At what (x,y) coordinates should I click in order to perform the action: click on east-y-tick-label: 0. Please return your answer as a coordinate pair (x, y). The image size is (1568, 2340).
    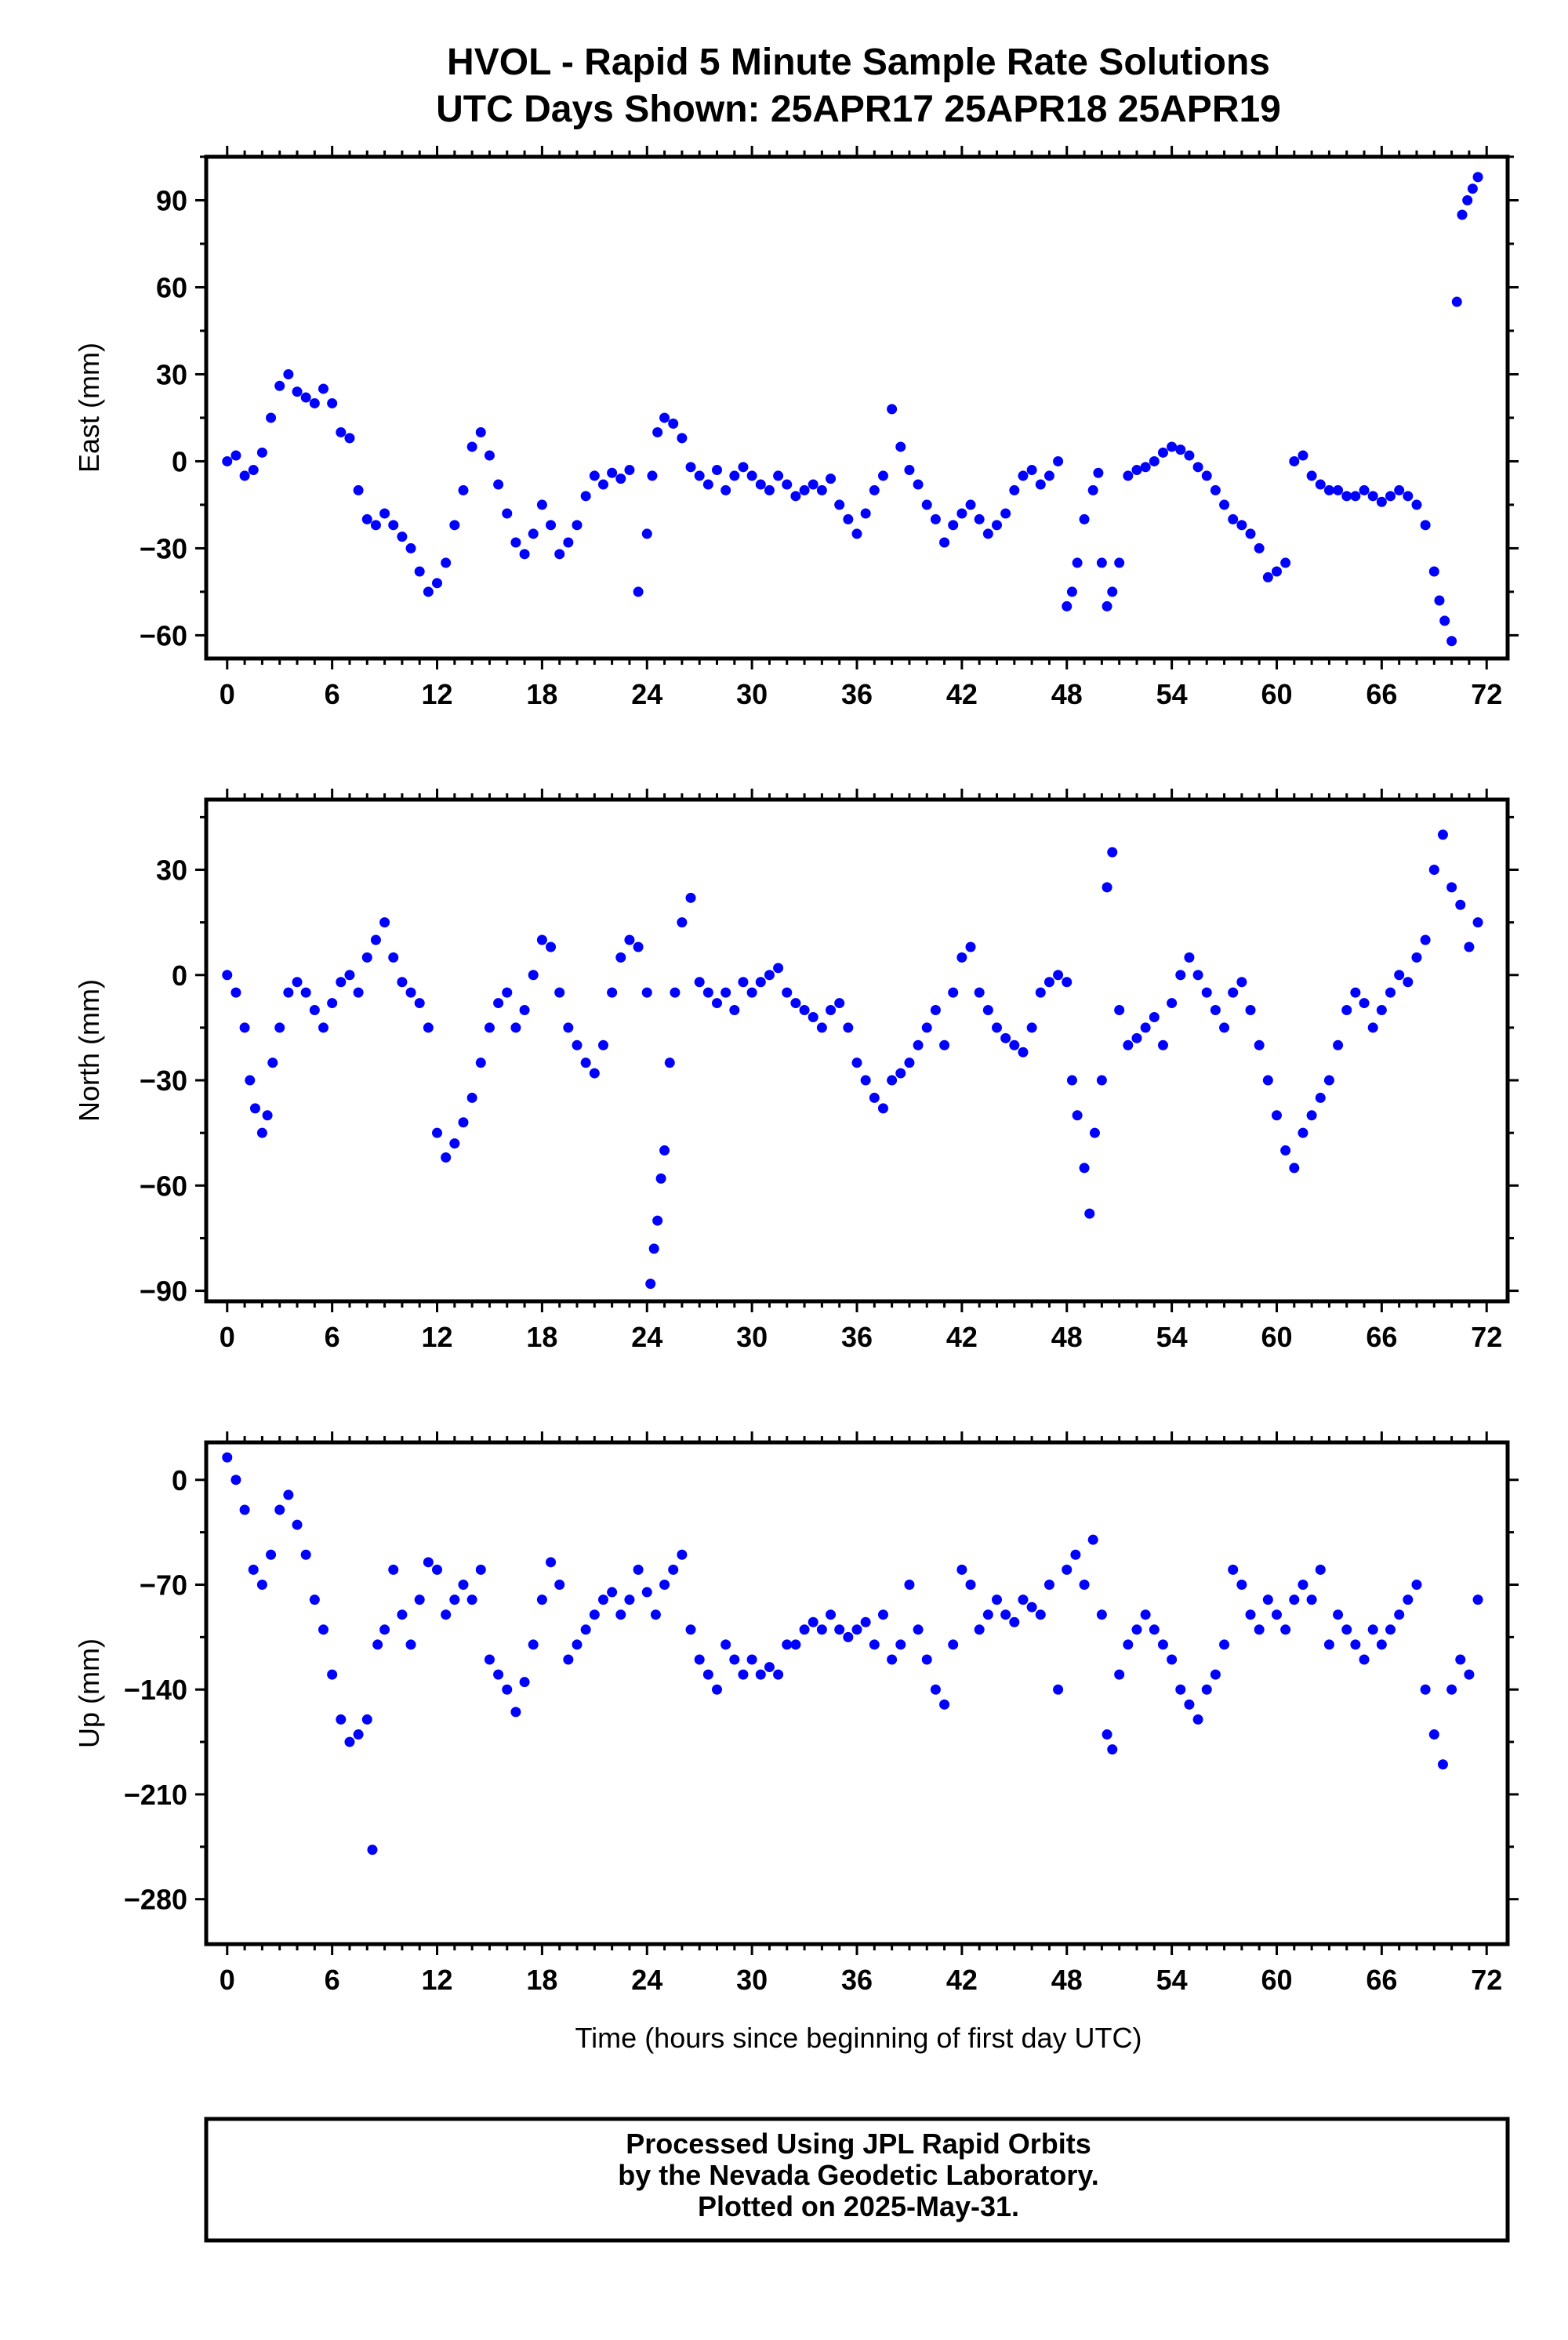
    Looking at the image, I should click on (179, 461).